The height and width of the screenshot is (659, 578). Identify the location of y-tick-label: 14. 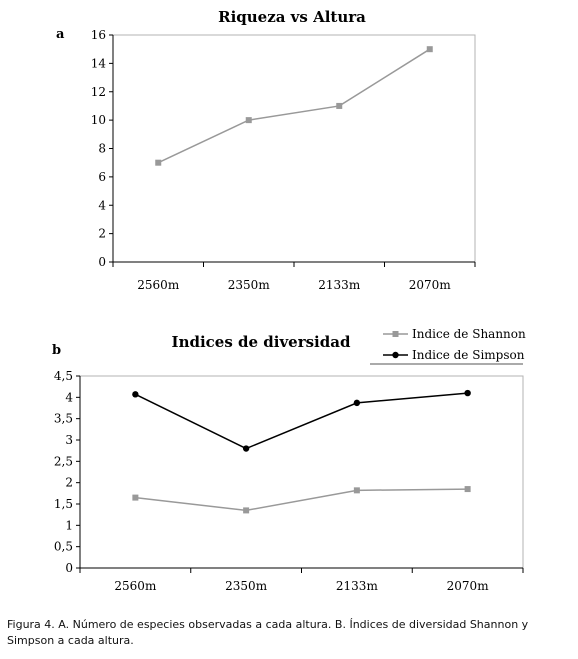
(99, 63).